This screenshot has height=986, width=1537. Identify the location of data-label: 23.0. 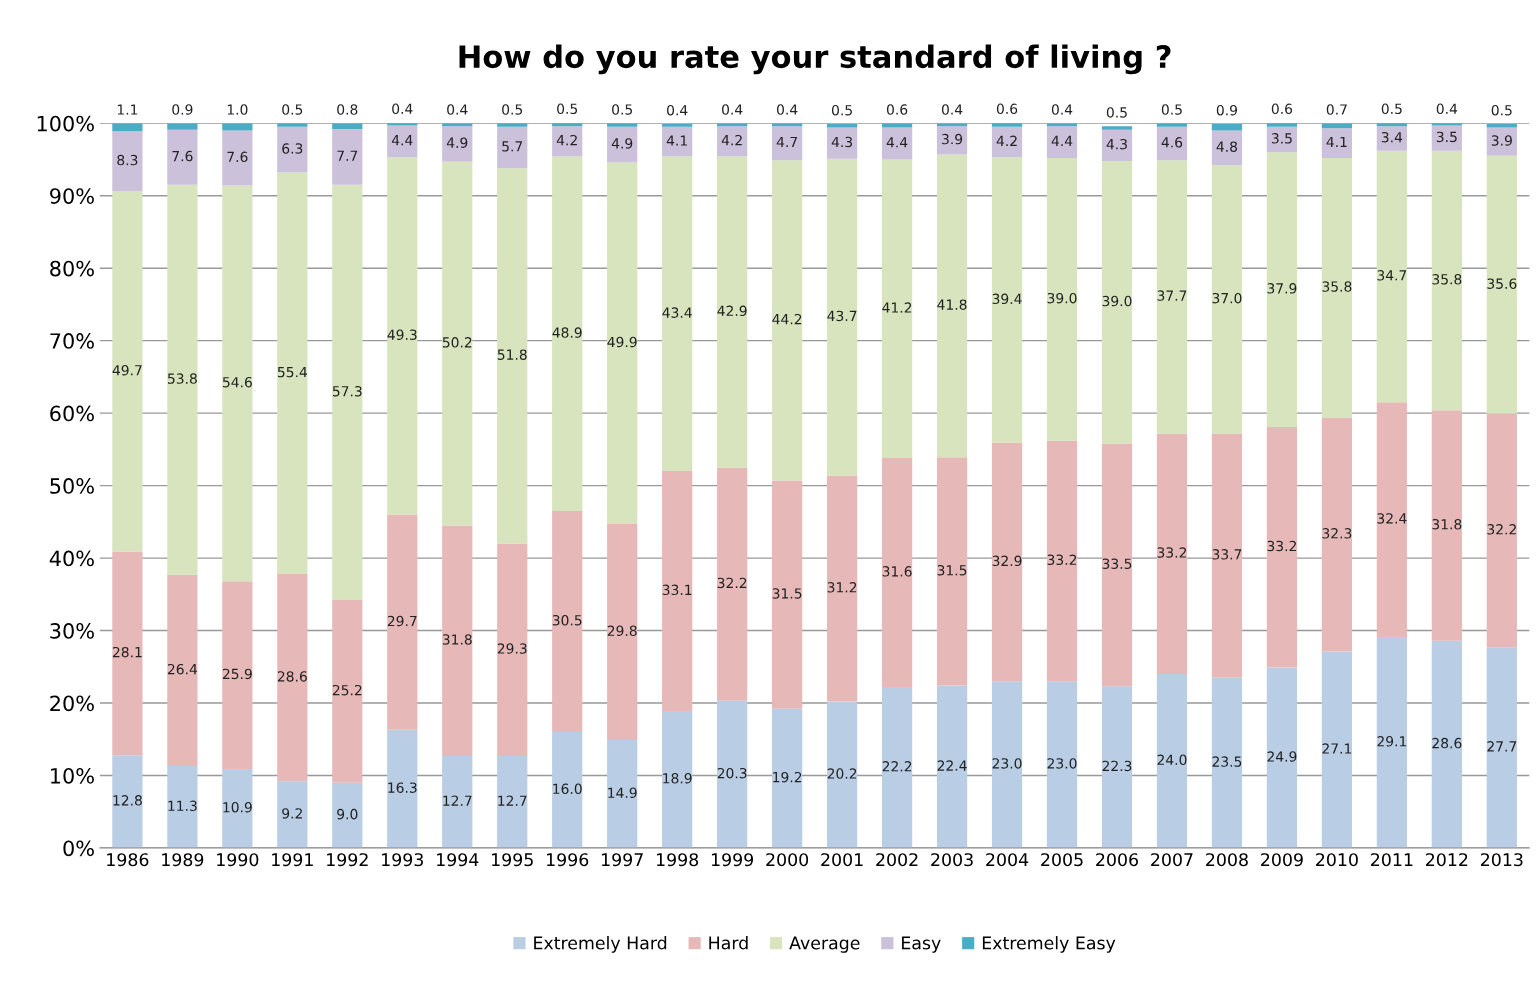
(1062, 763).